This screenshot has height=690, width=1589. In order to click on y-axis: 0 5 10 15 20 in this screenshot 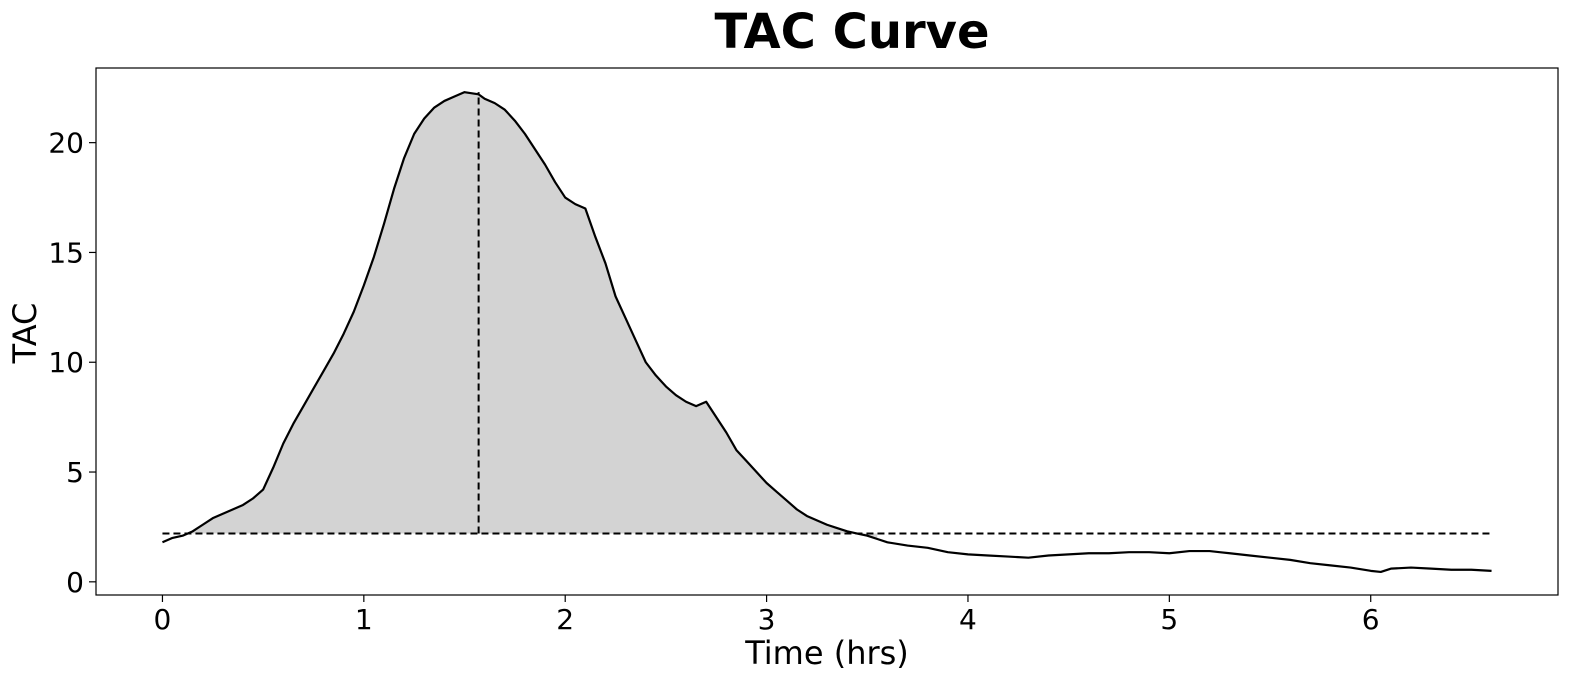, I will do `click(72, 363)`.